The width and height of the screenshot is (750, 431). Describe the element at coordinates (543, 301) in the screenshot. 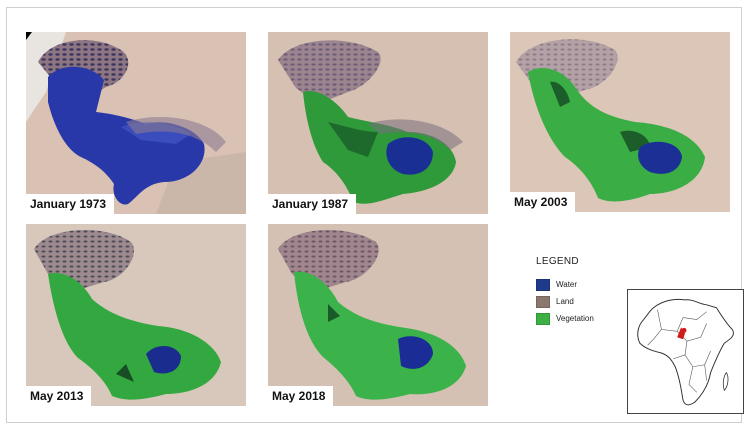

I see `land-swatch` at that location.